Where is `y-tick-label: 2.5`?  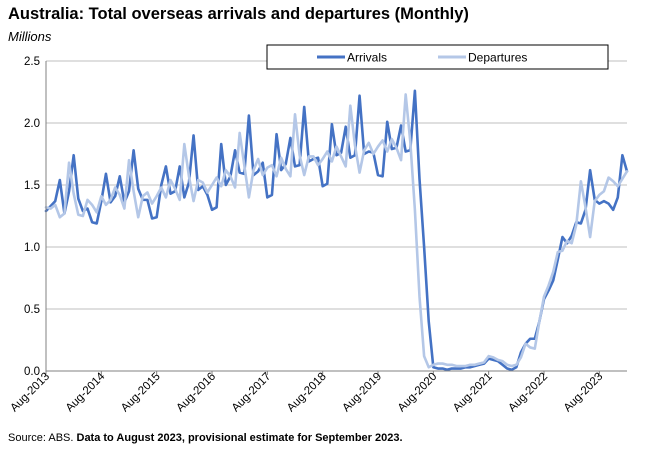
y-tick-label: 2.5 is located at coordinates (32, 62).